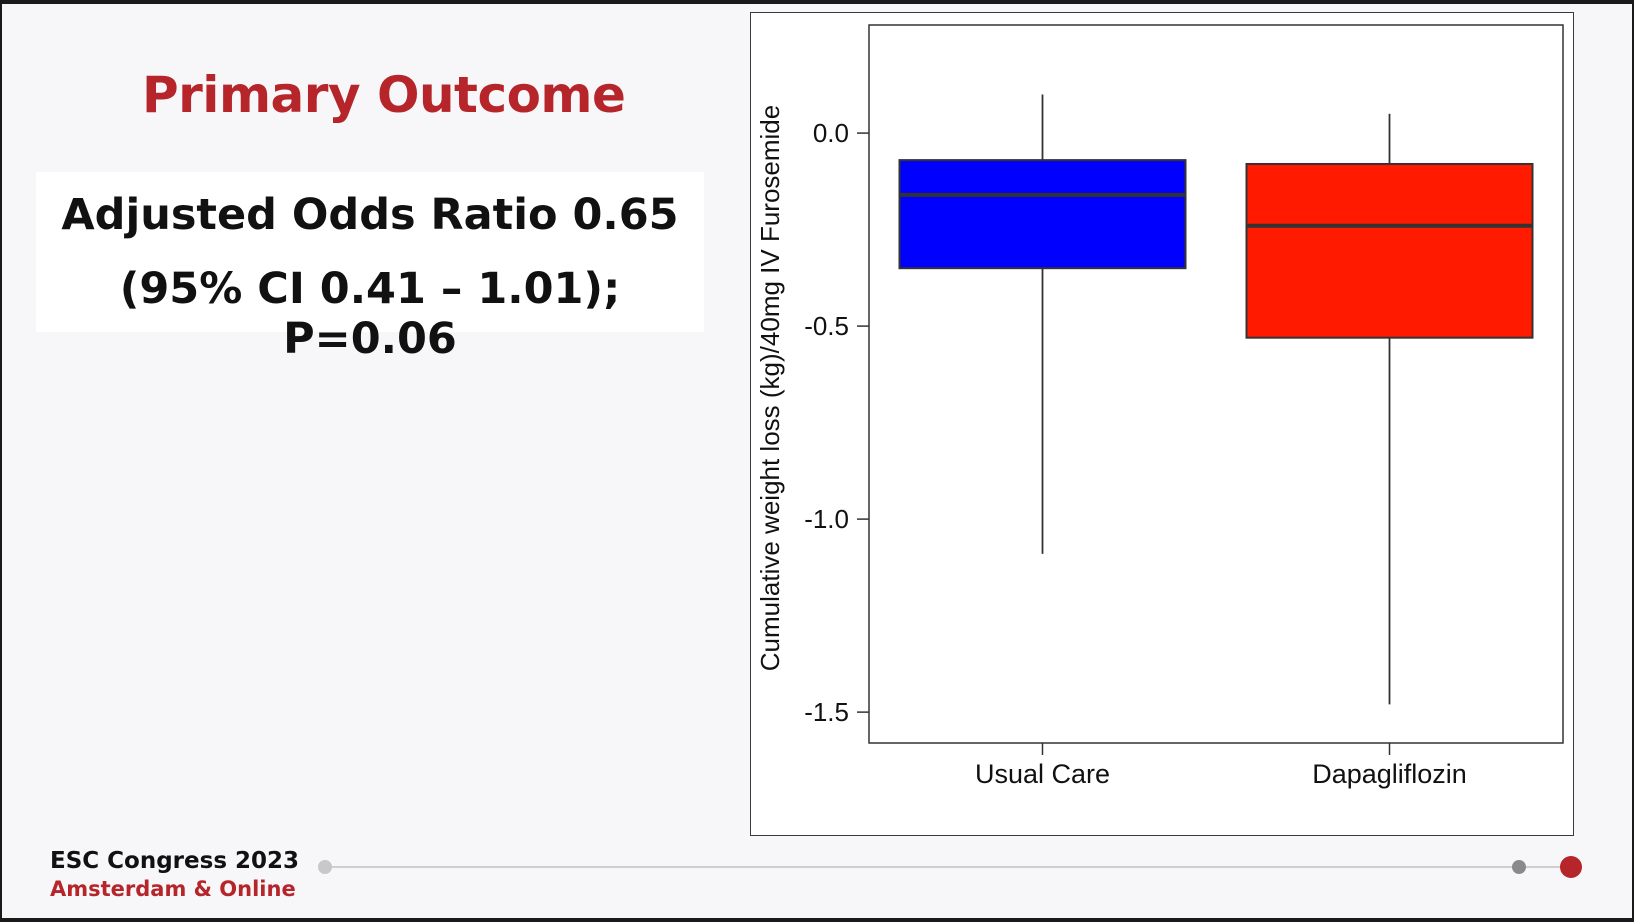 The width and height of the screenshot is (1634, 922). I want to click on y-tick-label: 0.0, so click(831, 133).